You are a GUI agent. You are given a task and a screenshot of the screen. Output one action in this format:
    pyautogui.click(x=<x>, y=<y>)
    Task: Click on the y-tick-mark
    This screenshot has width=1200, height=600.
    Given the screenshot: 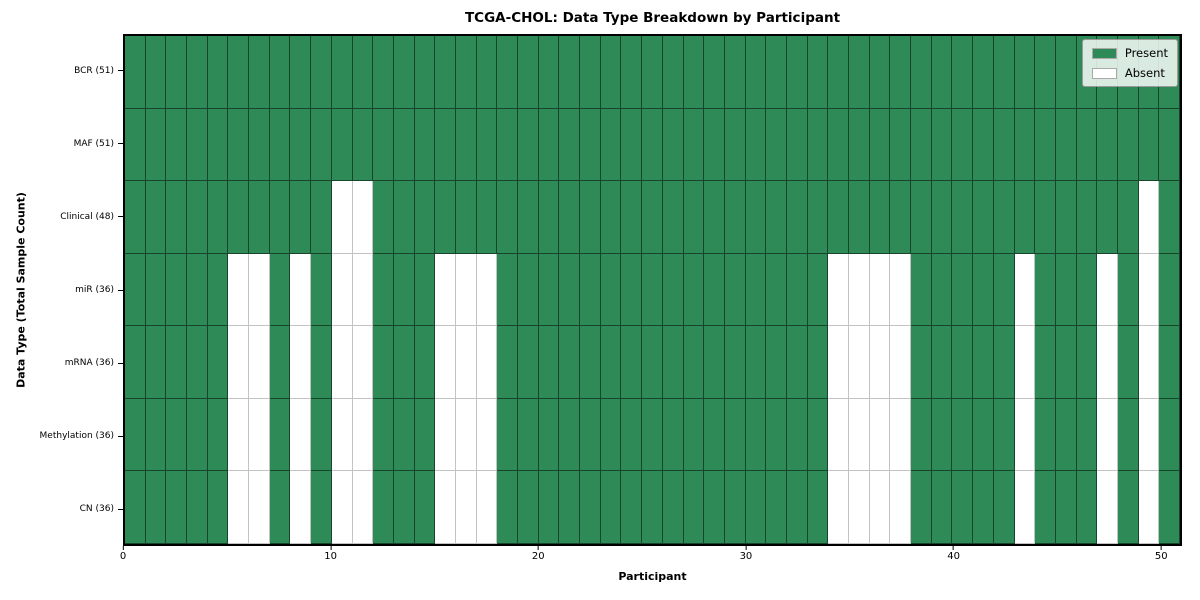 What is the action you would take?
    pyautogui.click(x=120, y=144)
    